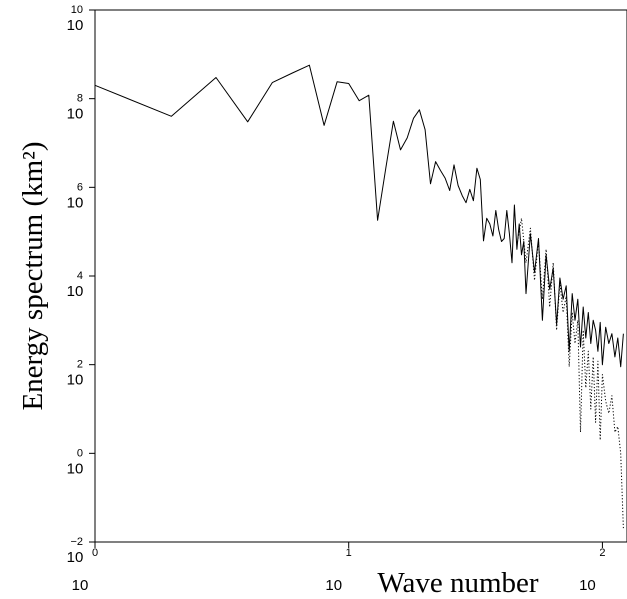 This screenshot has width=627, height=599. What do you see at coordinates (338, 568) in the screenshot?
I see `x-axis-ticks: 10 0 10 1 10 2` at bounding box center [338, 568].